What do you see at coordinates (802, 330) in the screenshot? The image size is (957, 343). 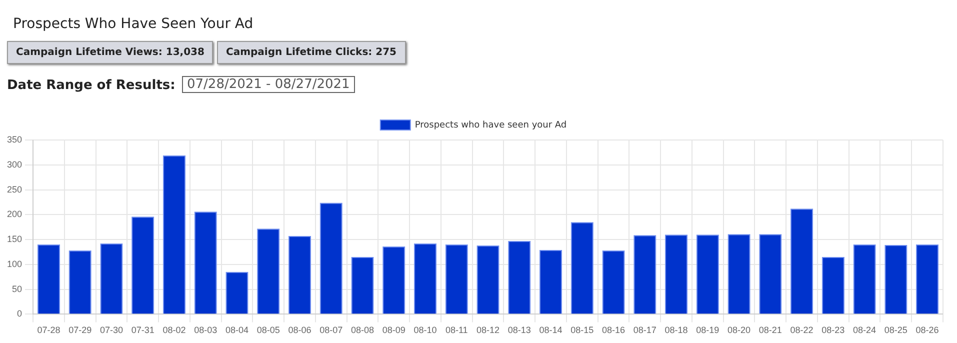 I see `x-tick-label: 08-22` at bounding box center [802, 330].